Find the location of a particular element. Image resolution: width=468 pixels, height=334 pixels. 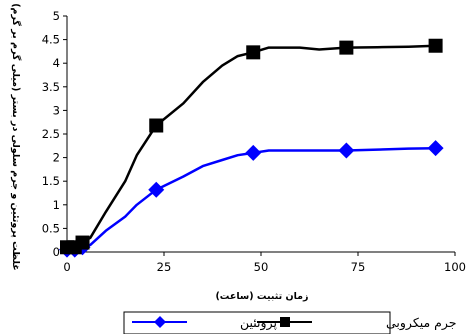

legend-item-microbial: جرم میکروبی is located at coordinates (357, 323).